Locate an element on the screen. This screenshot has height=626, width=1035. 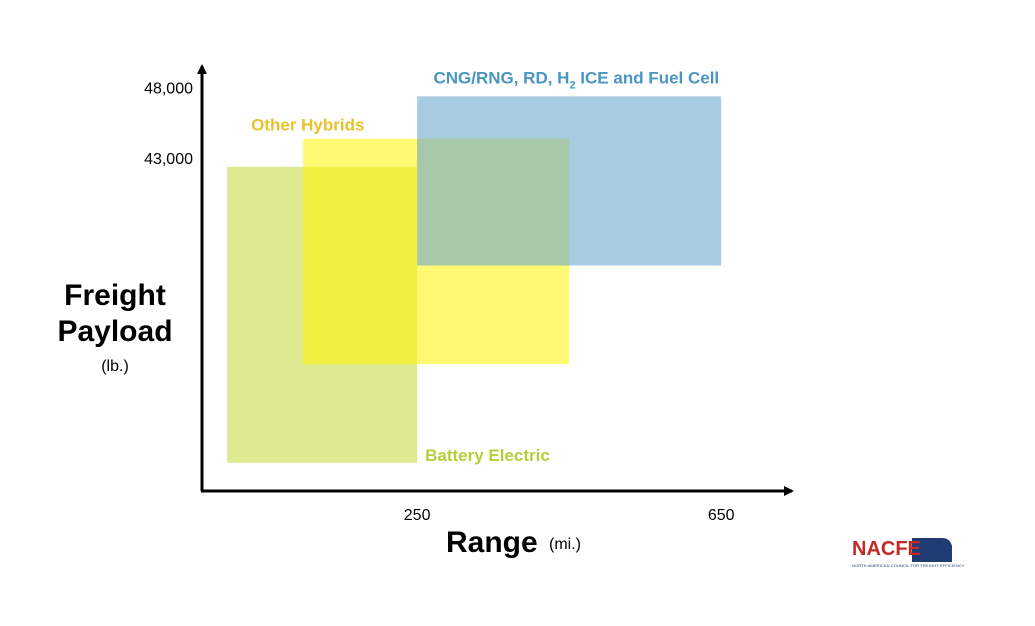
x-tick-label-250: 250 is located at coordinates (417, 515).